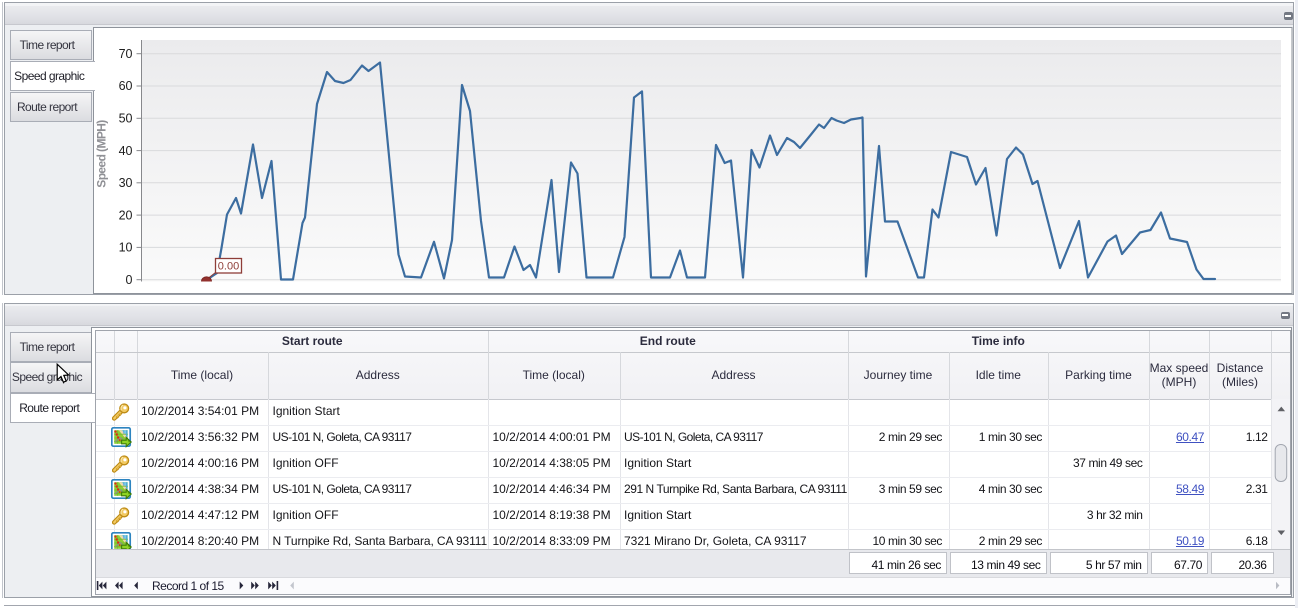 The width and height of the screenshot is (1298, 608). Describe the element at coordinates (126, 183) in the screenshot. I see `svg-text: 30` at that location.